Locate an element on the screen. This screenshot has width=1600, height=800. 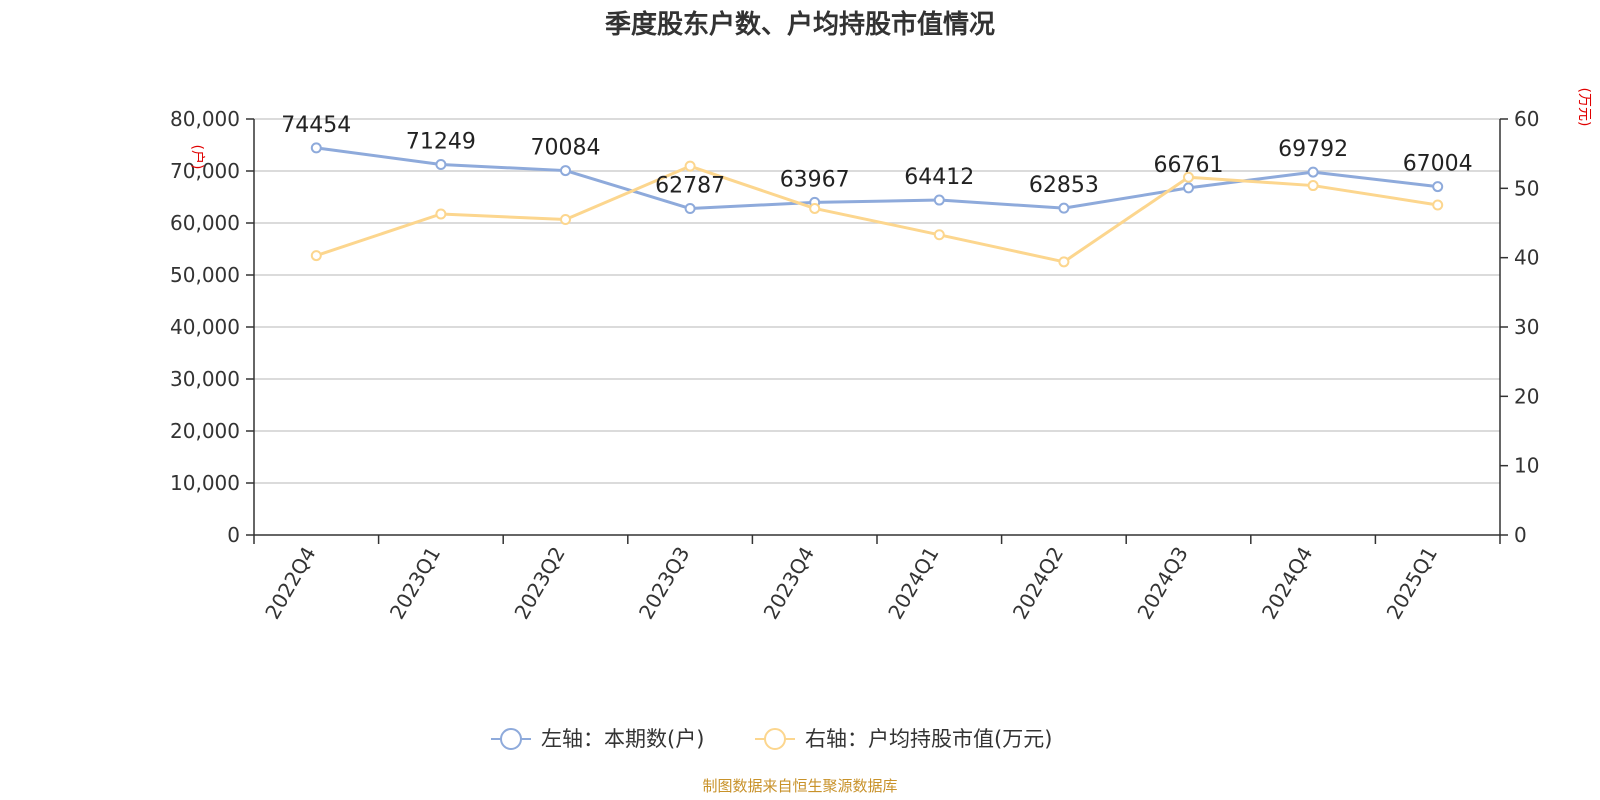
left-axis-tick-label: 70,000 is located at coordinates (205, 171).